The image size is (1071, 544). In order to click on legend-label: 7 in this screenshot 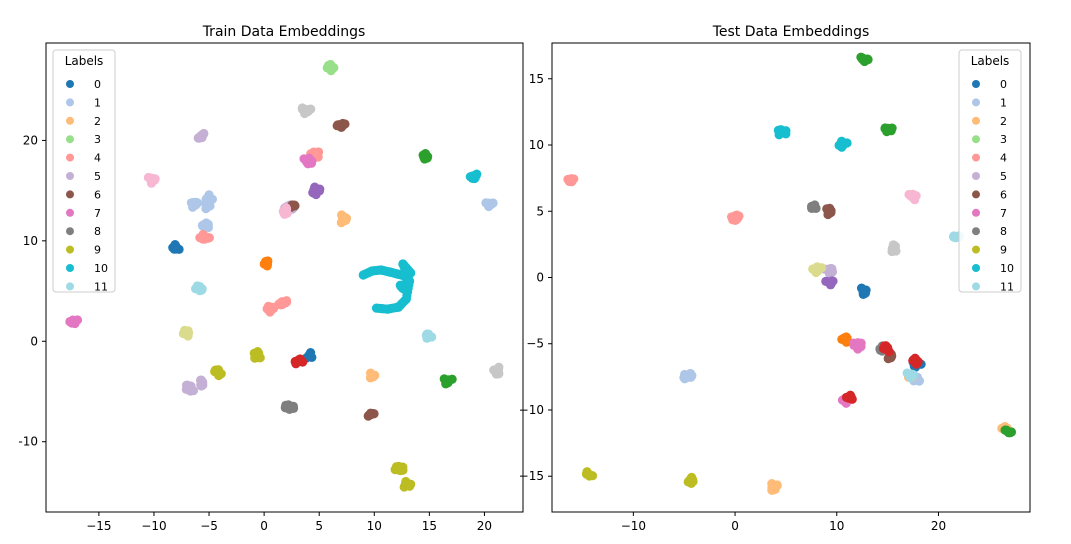, I will do `click(1003, 213)`.